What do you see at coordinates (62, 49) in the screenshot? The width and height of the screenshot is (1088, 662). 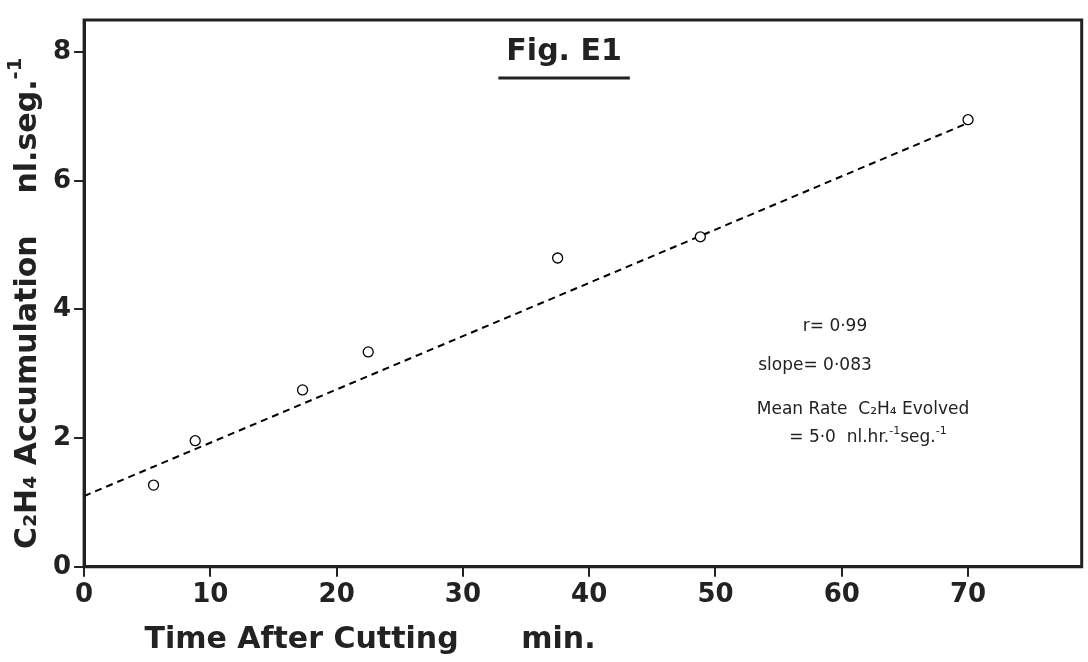 I see `y-tick-label: 8` at bounding box center [62, 49].